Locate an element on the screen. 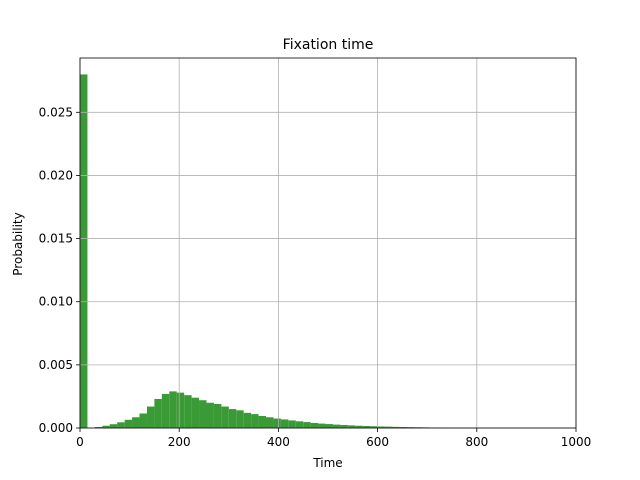 Image resolution: width=640 pixels, height=480 pixels. x-axis-label: Time is located at coordinates (327, 463).